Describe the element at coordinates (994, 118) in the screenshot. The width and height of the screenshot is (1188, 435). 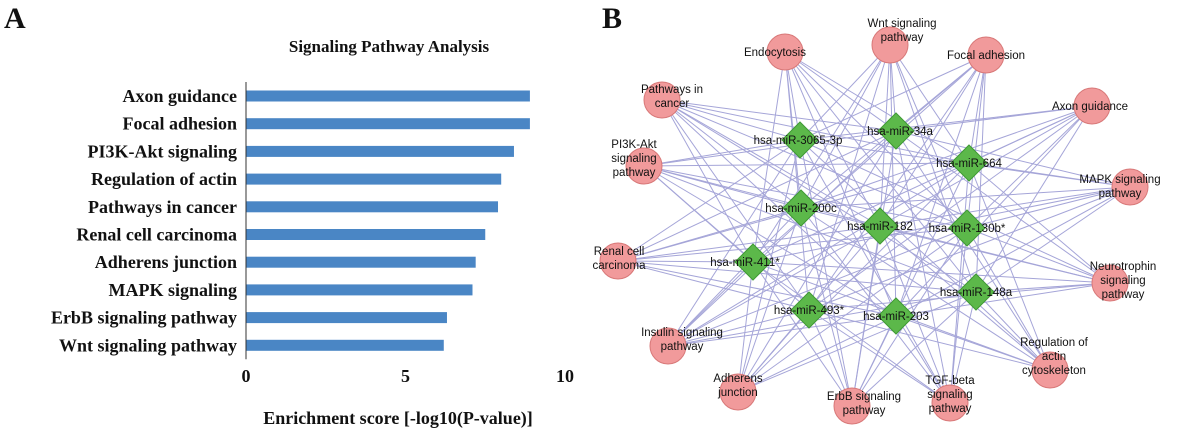
I see `edge-m34a-axon` at that location.